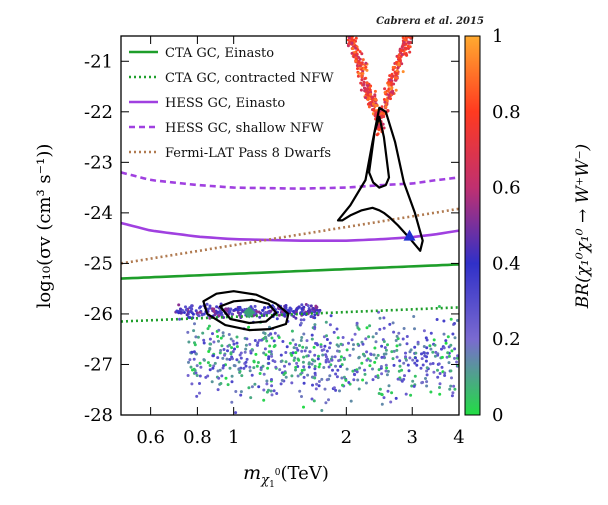 The width and height of the screenshot is (608, 505). I want to click on y-tick-label: -27, so click(98, 364).